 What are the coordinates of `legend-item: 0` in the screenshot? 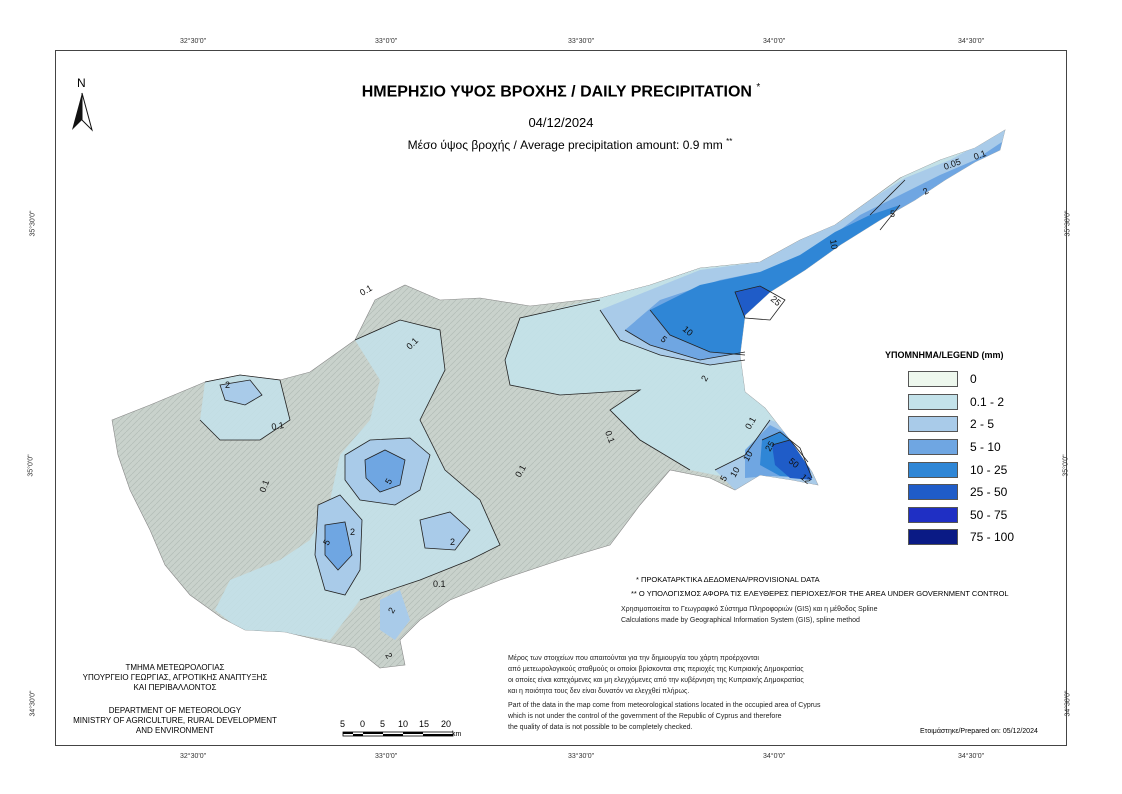 It's located at (975, 379).